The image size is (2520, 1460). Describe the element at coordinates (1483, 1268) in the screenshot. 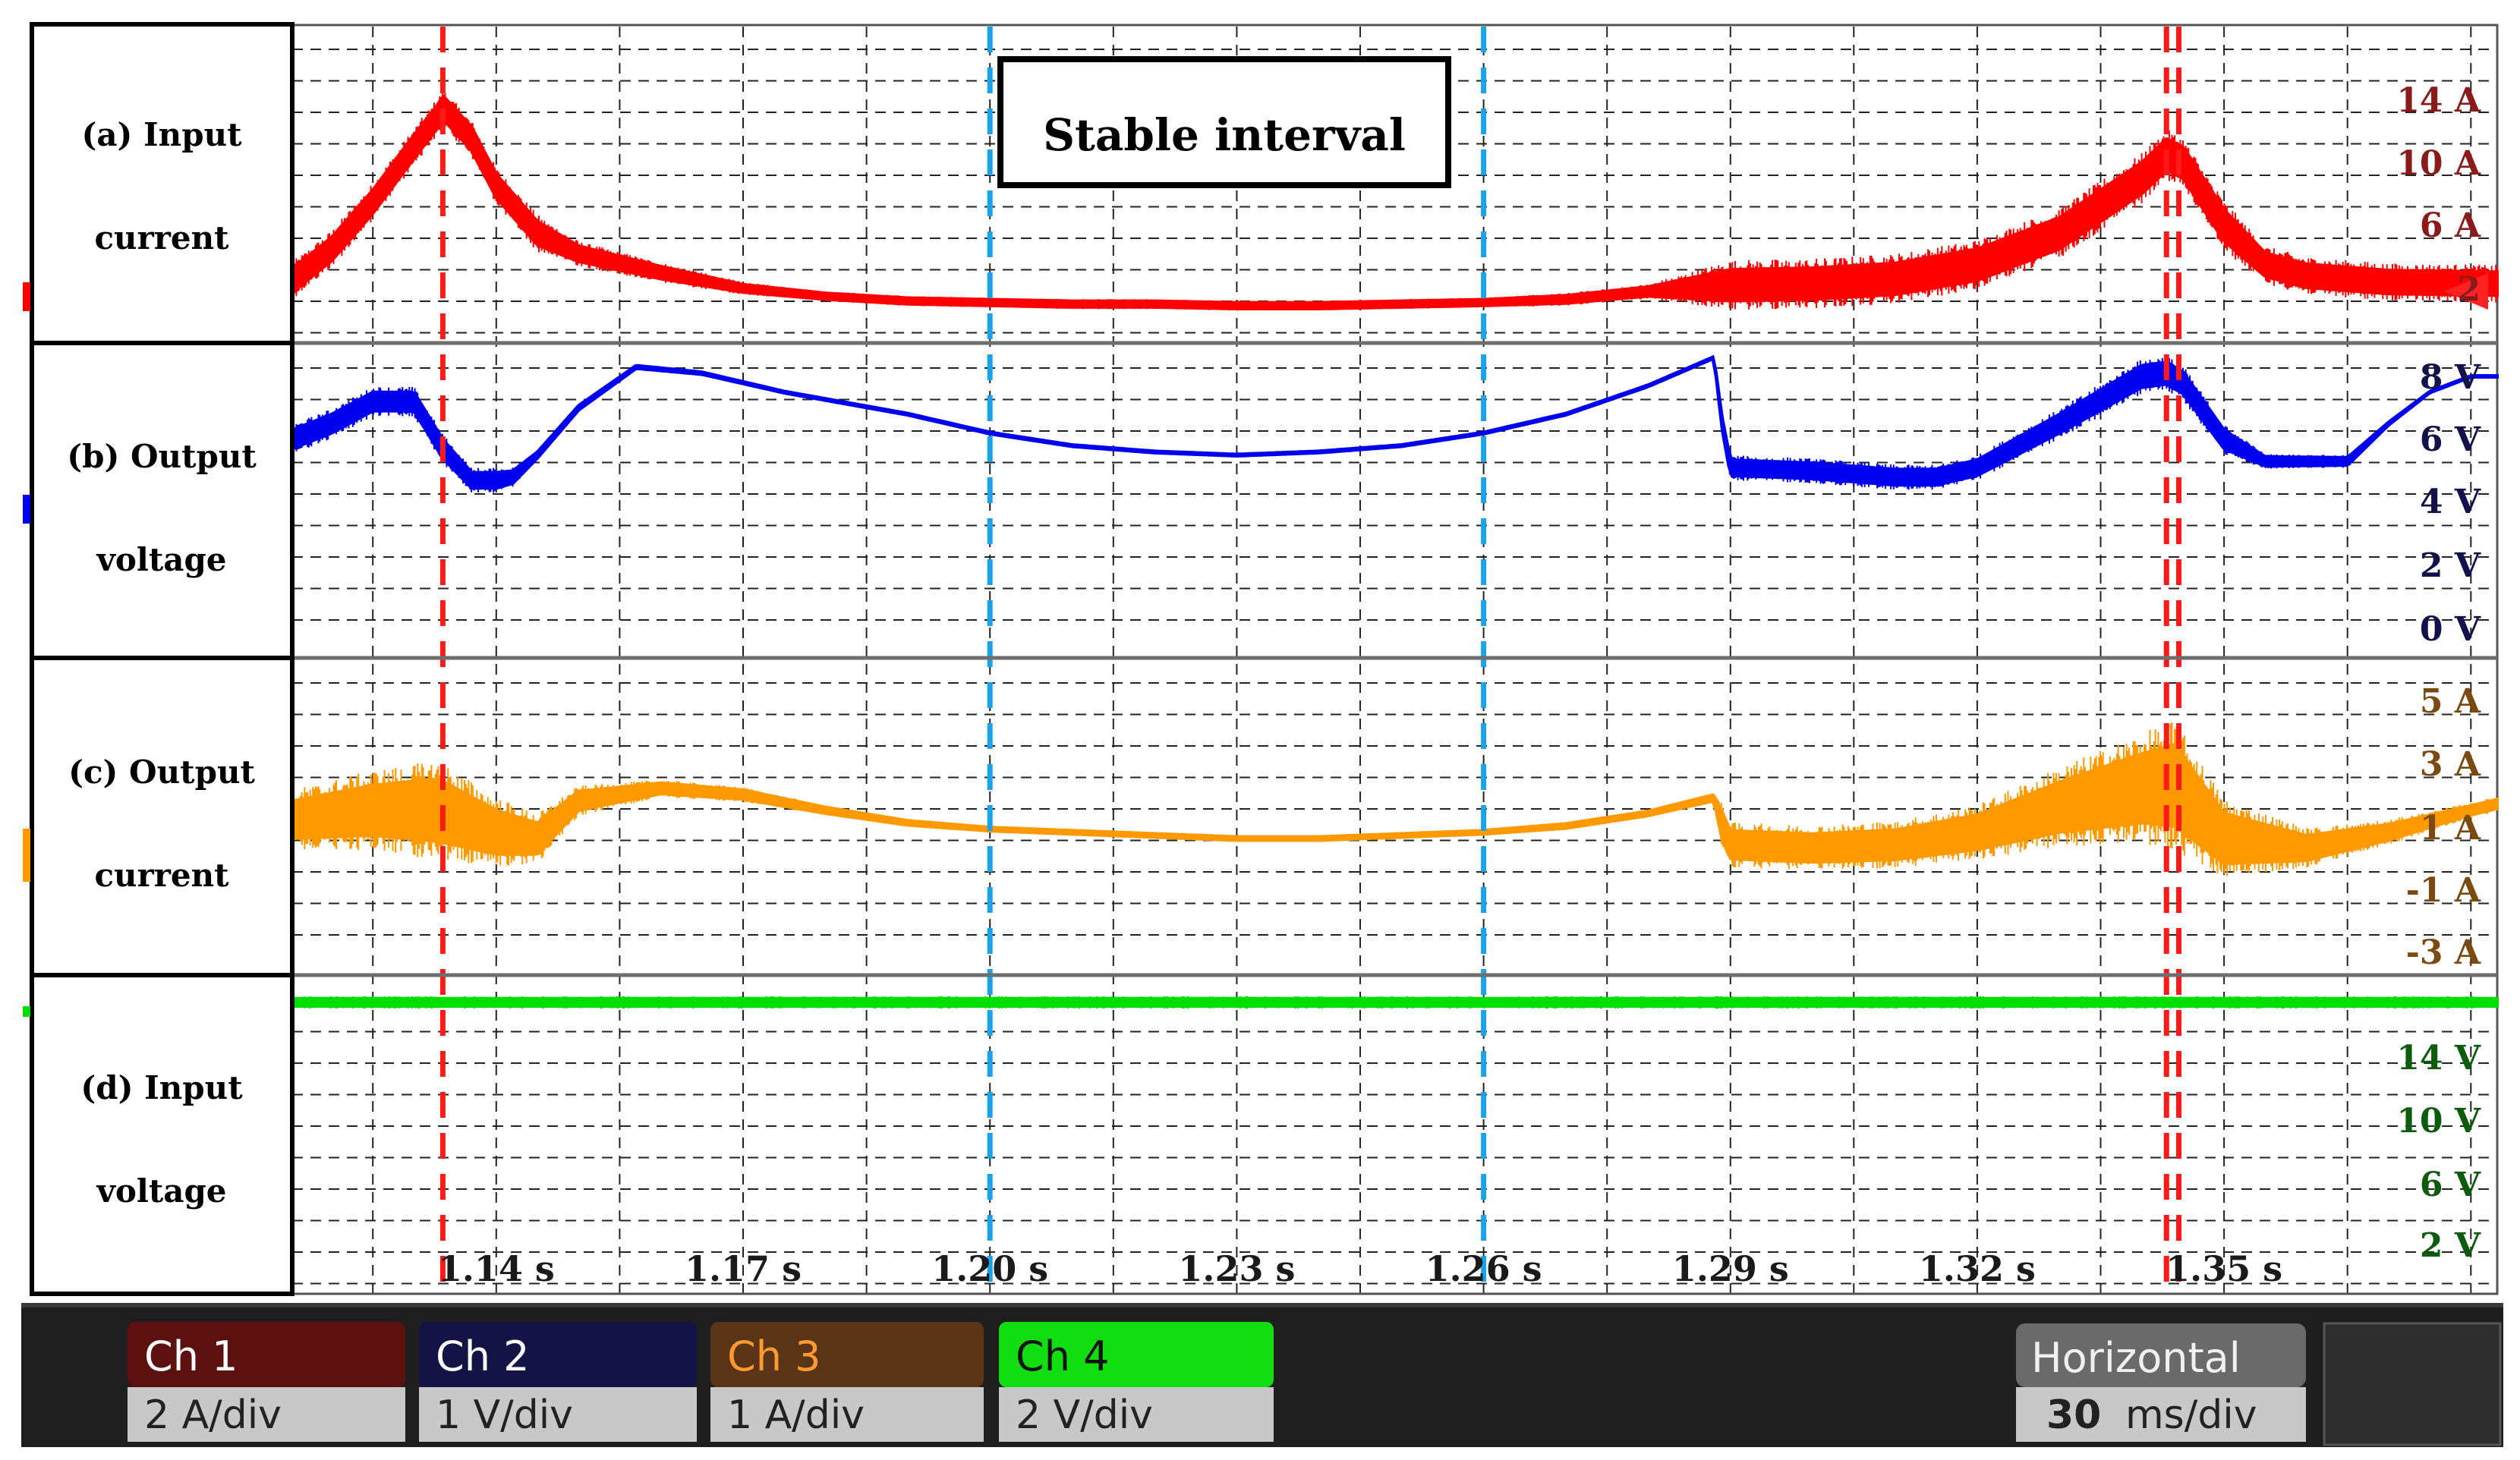

I see `x-tick-label: 1.26 s` at that location.